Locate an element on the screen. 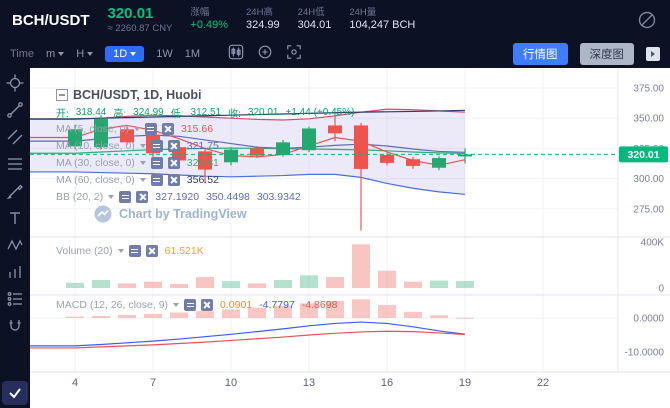  time-axis-label: 4 is located at coordinates (75, 383).